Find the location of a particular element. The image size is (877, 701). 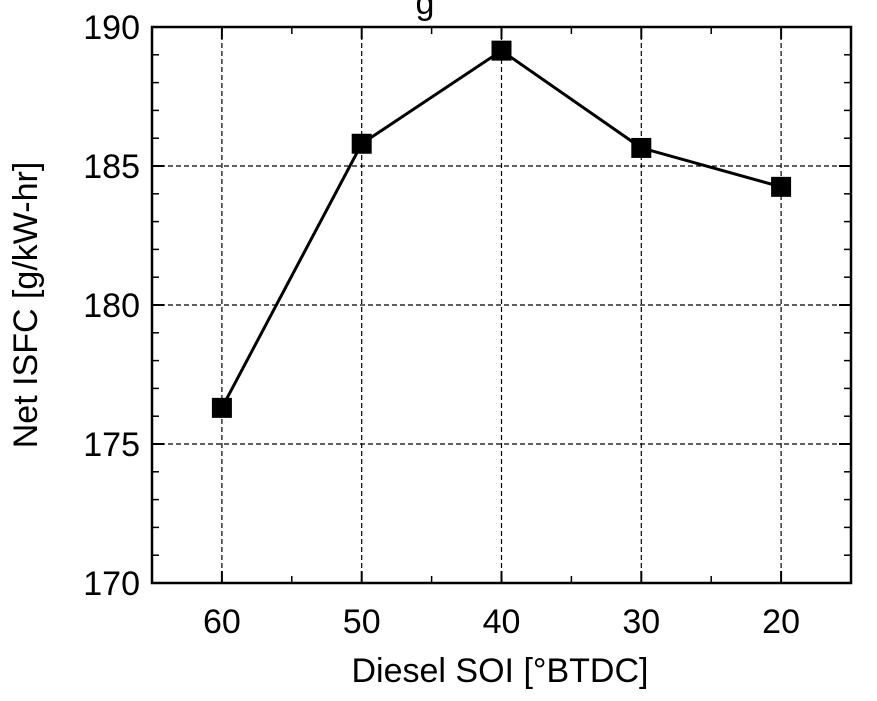

y-tick-label: 170 is located at coordinates (111, 584).